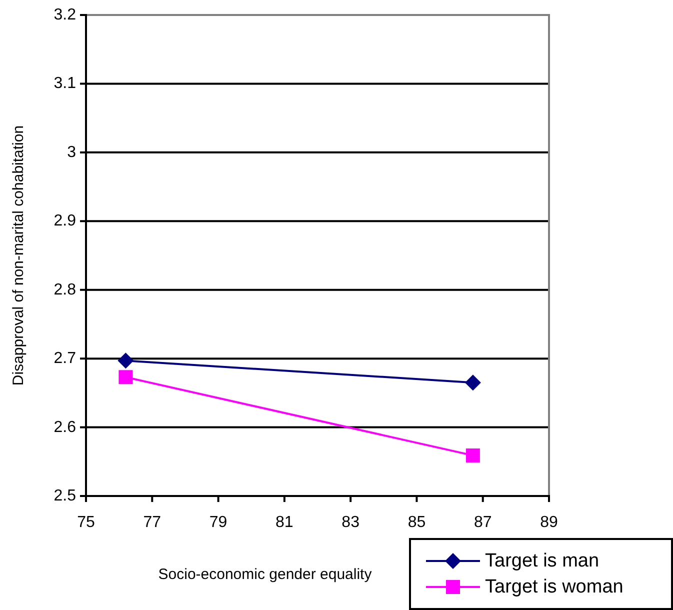 The image size is (673, 610). Describe the element at coordinates (285, 522) in the screenshot. I see `x-tick-label: 81` at that location.